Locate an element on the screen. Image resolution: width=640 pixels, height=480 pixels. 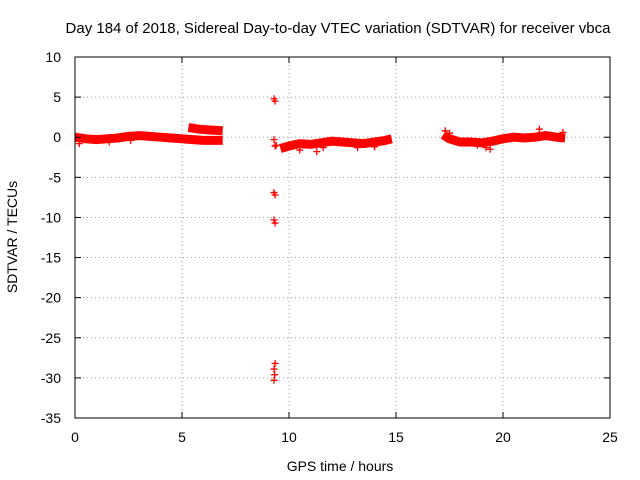
x-tick-label: 0 is located at coordinates (75, 437).